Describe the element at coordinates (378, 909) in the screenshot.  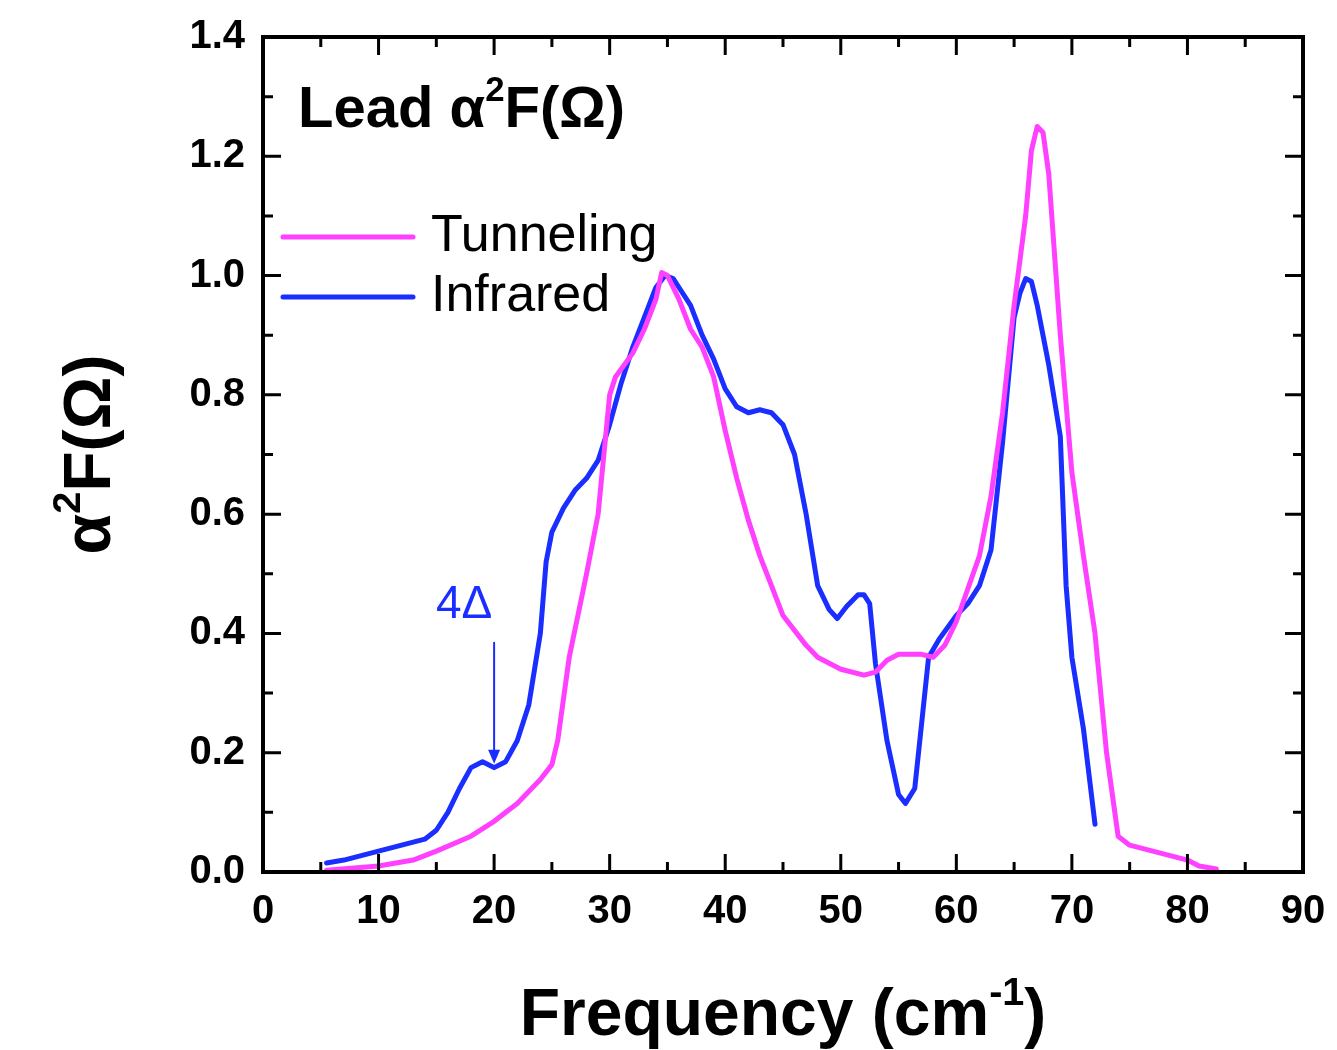
I see `x-tick-label: 10` at that location.